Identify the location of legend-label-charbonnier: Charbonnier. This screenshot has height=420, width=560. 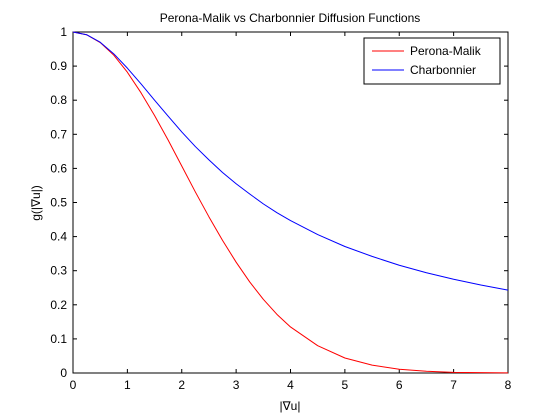
(443, 70).